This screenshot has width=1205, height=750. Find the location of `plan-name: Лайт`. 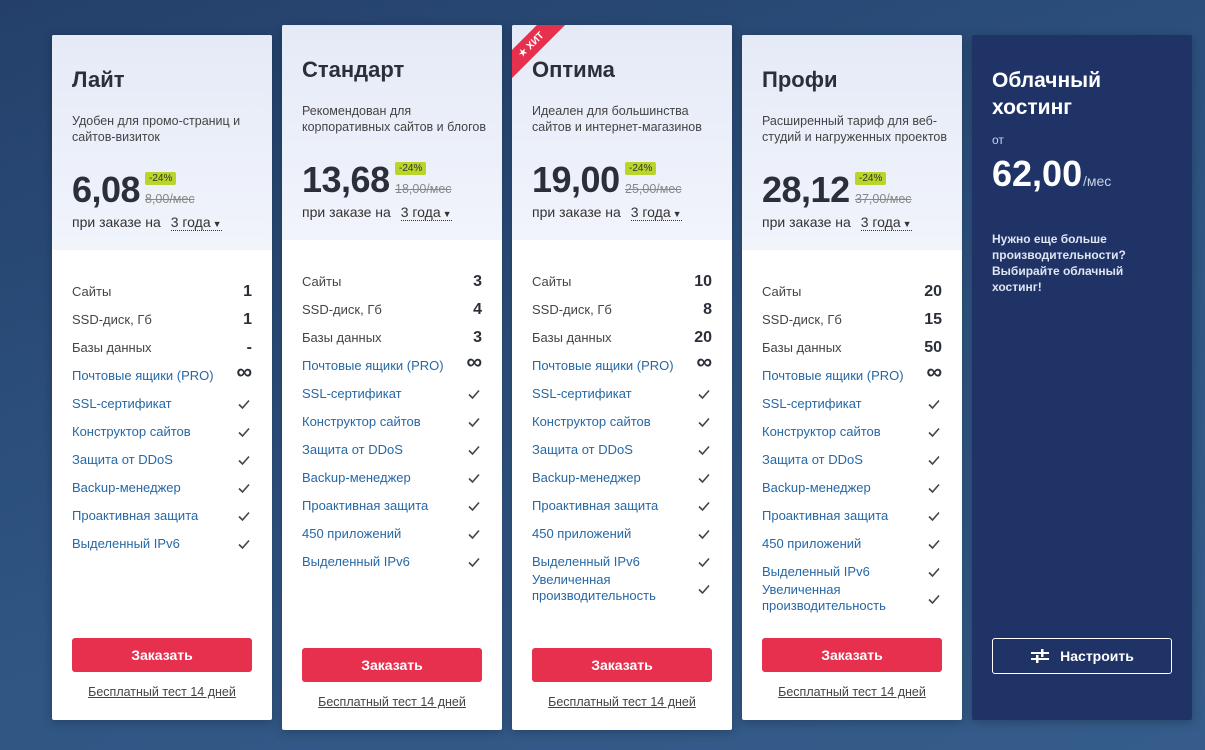

plan-name: Лайт is located at coordinates (98, 79).